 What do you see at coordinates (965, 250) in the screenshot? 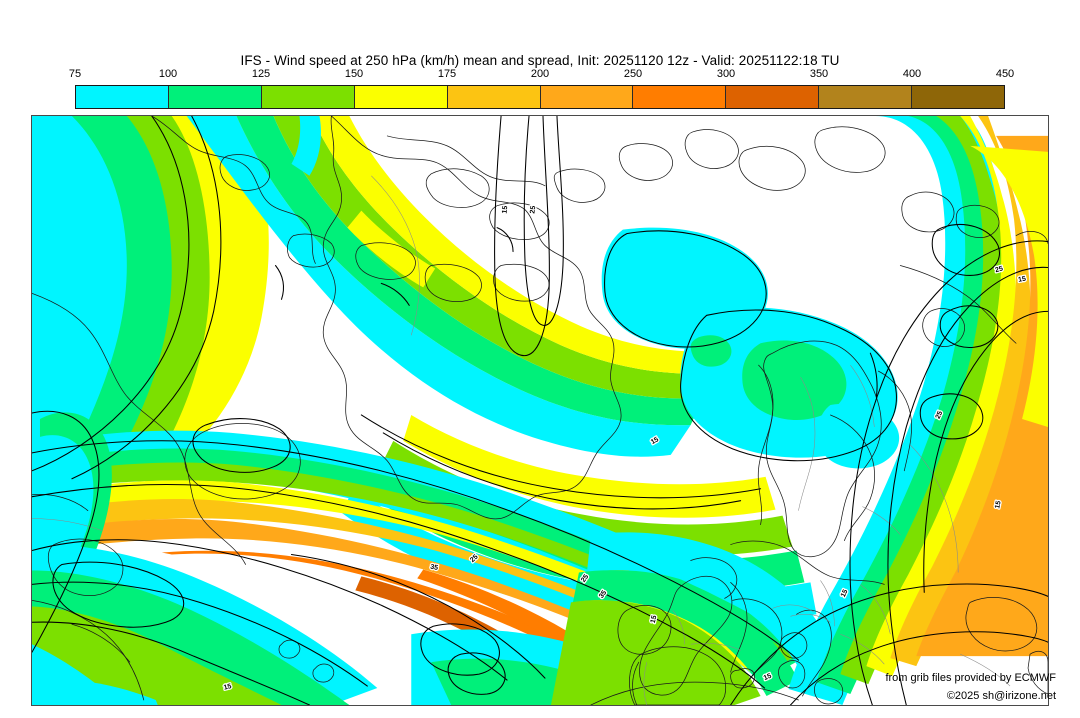
I see `contour-25-loop-e1` at bounding box center [965, 250].